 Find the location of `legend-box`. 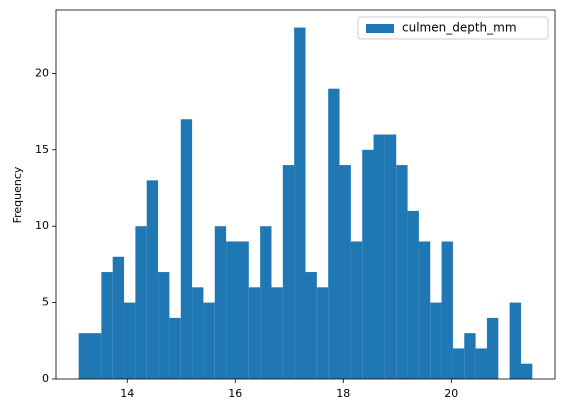

legend-box is located at coordinates (453, 28).